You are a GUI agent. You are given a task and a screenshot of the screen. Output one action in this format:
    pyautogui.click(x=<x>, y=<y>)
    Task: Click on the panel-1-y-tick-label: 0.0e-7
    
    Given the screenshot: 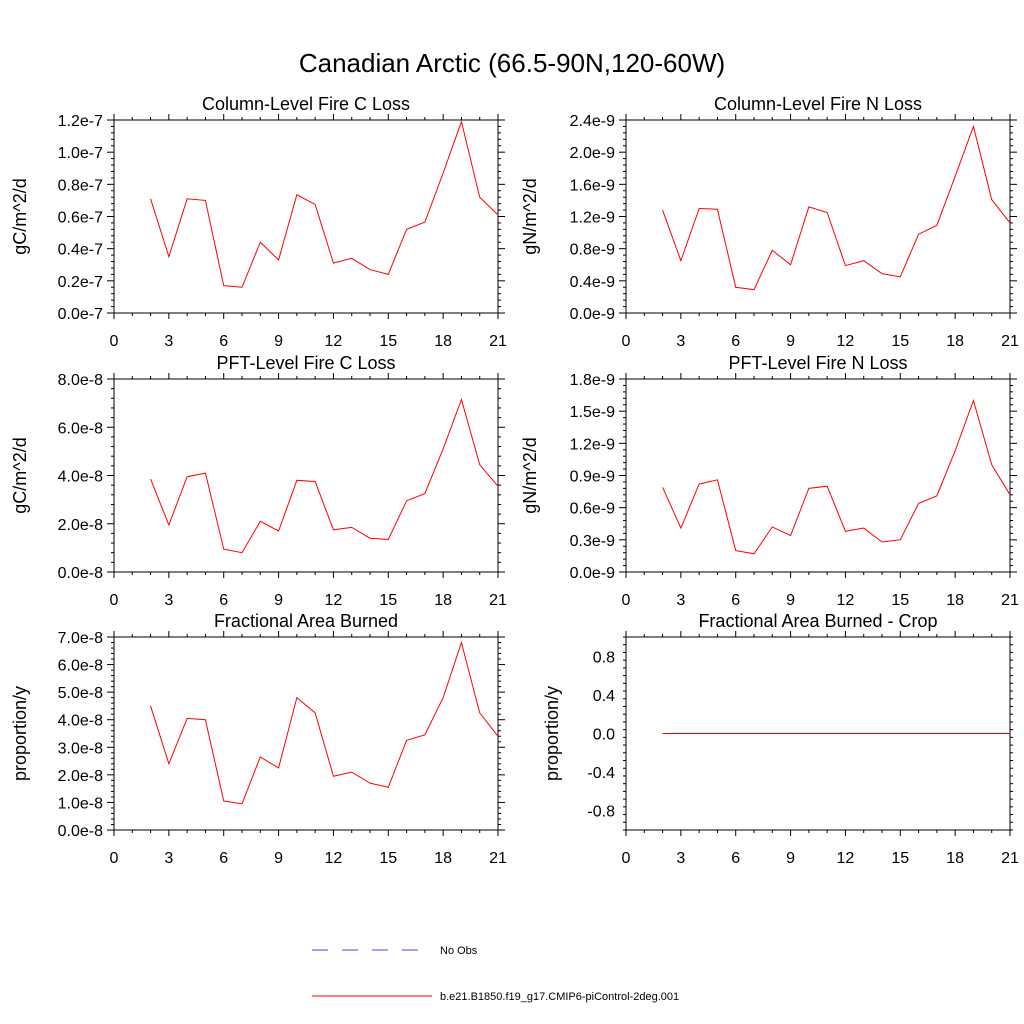 What is the action you would take?
    pyautogui.click(x=80, y=314)
    